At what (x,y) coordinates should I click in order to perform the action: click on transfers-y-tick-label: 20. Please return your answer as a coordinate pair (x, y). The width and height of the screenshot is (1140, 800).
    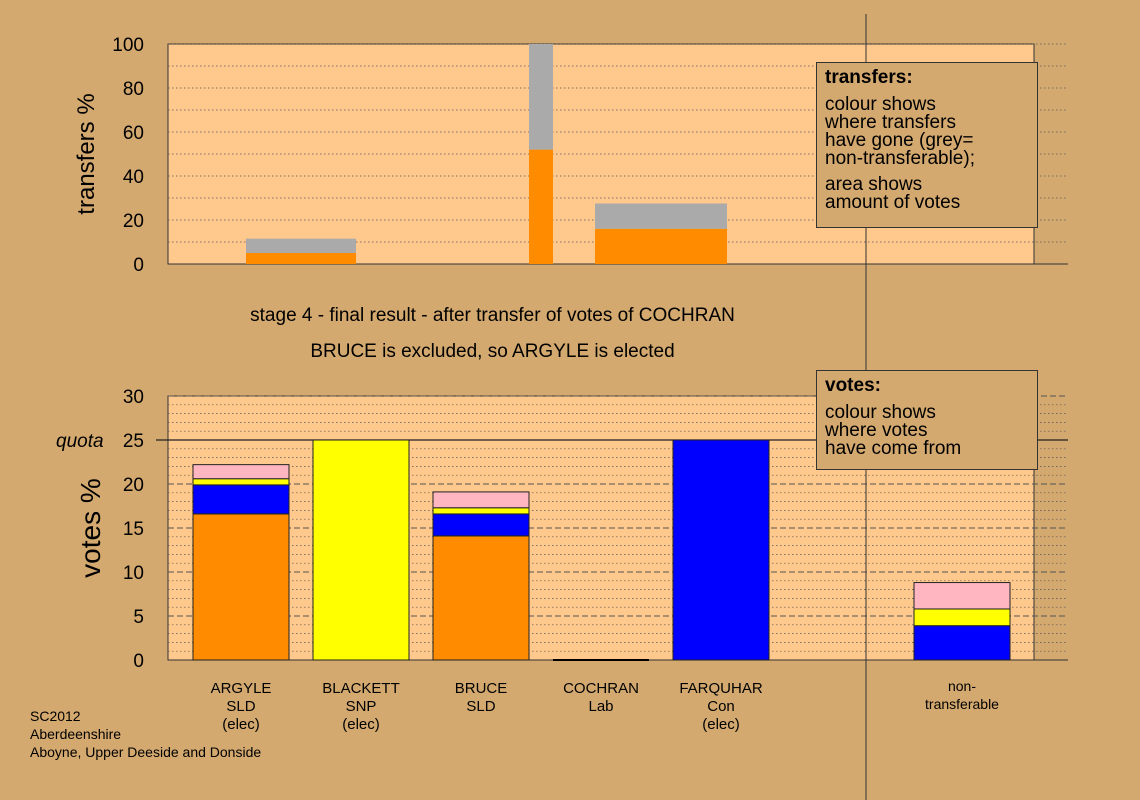
    Looking at the image, I should click on (133, 221).